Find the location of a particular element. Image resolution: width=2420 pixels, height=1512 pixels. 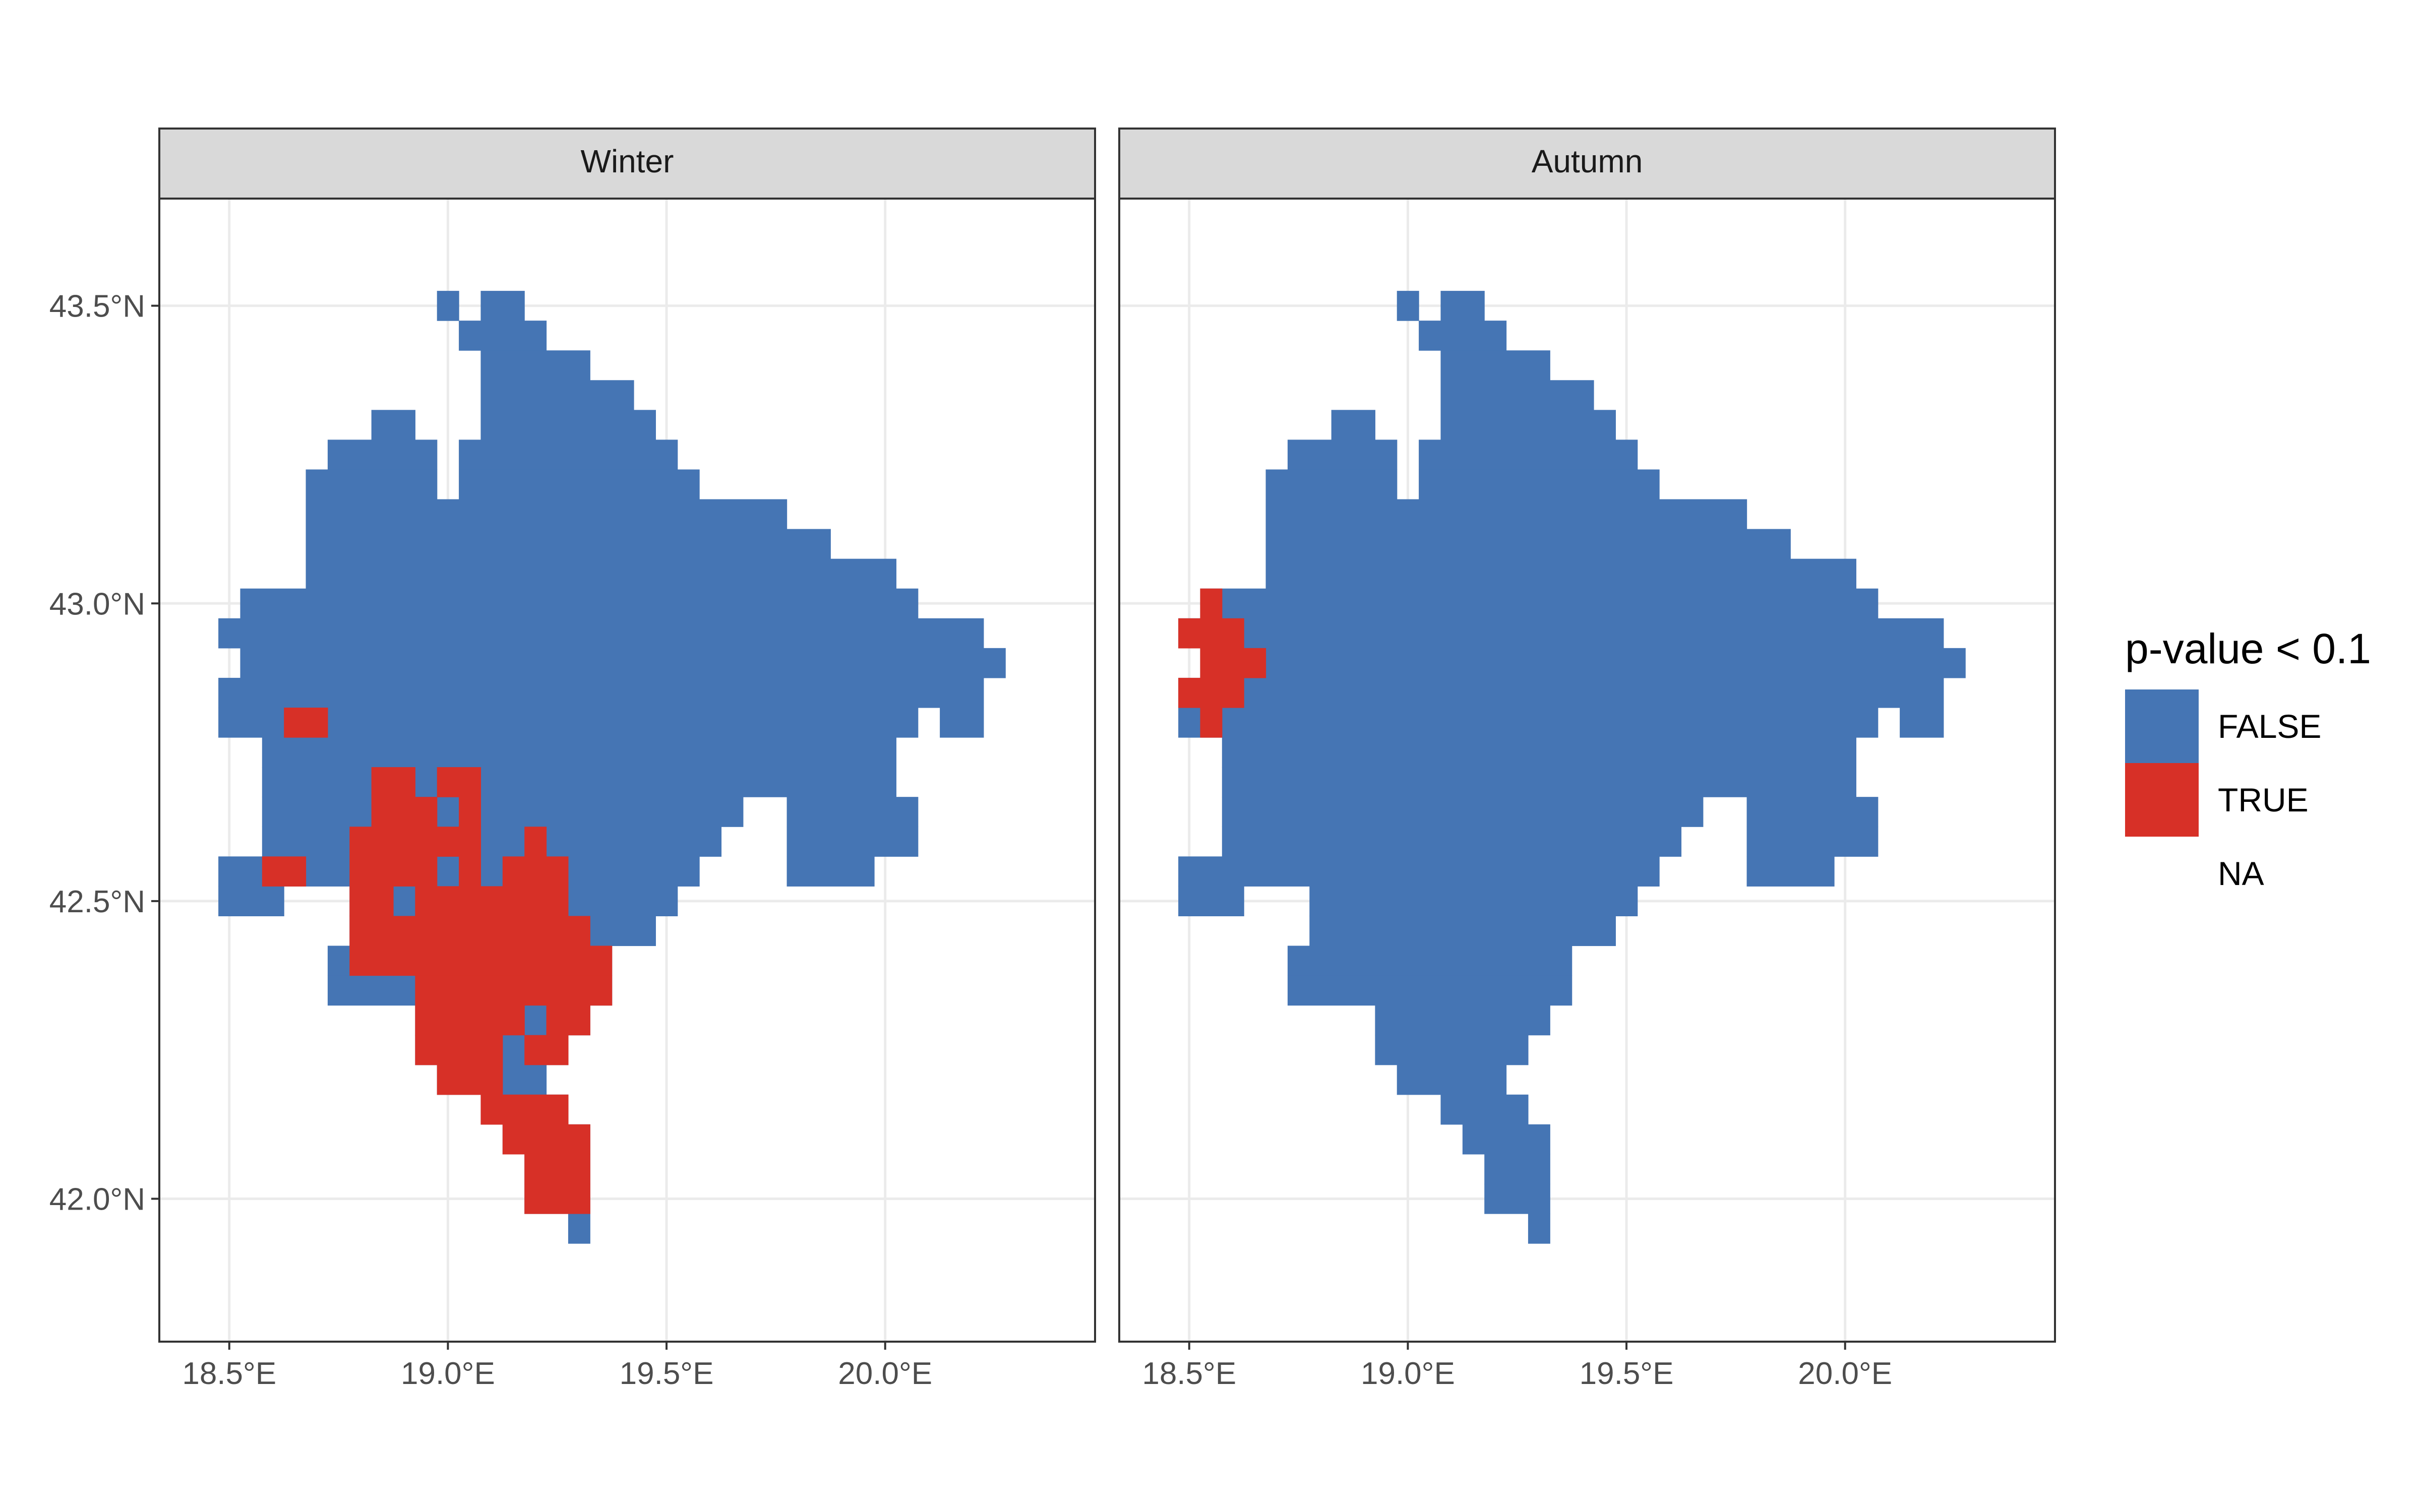

legend-label-na: NA is located at coordinates (2241, 873).